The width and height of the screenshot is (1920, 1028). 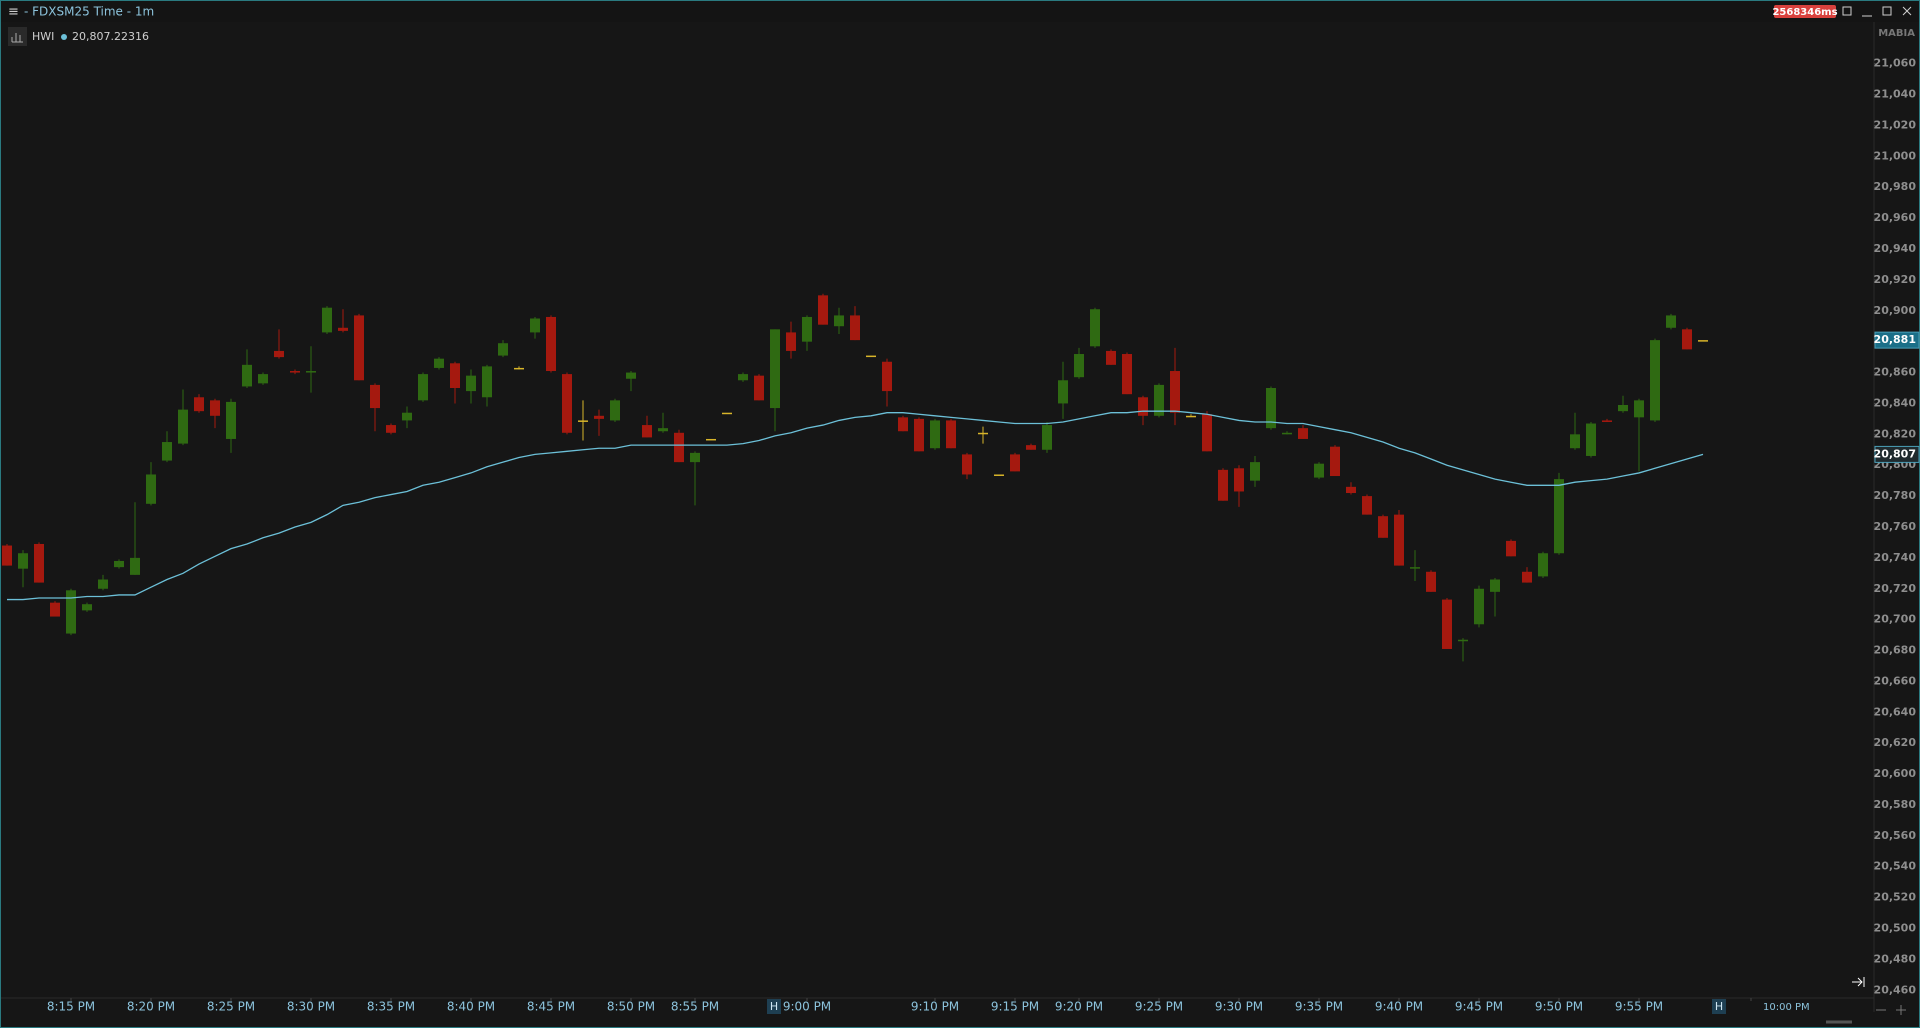 I want to click on y-tick-label: 21,060, so click(x=1895, y=63).